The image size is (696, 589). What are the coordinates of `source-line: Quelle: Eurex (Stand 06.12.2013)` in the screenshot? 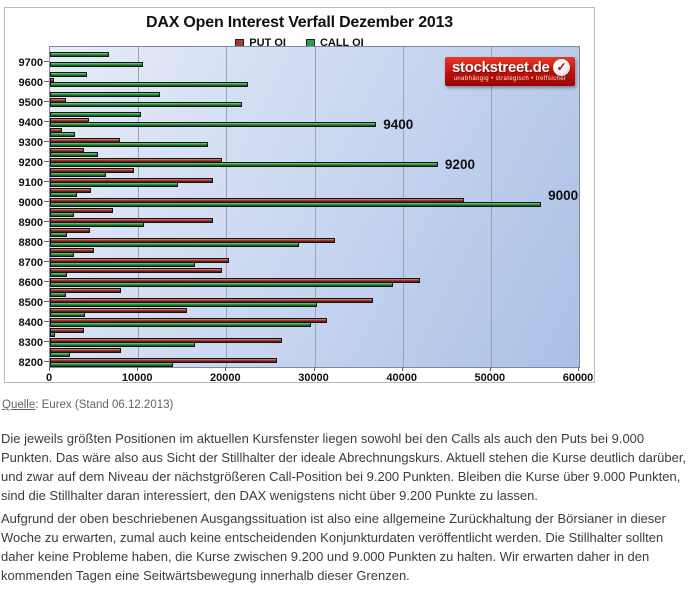 It's located at (87, 405).